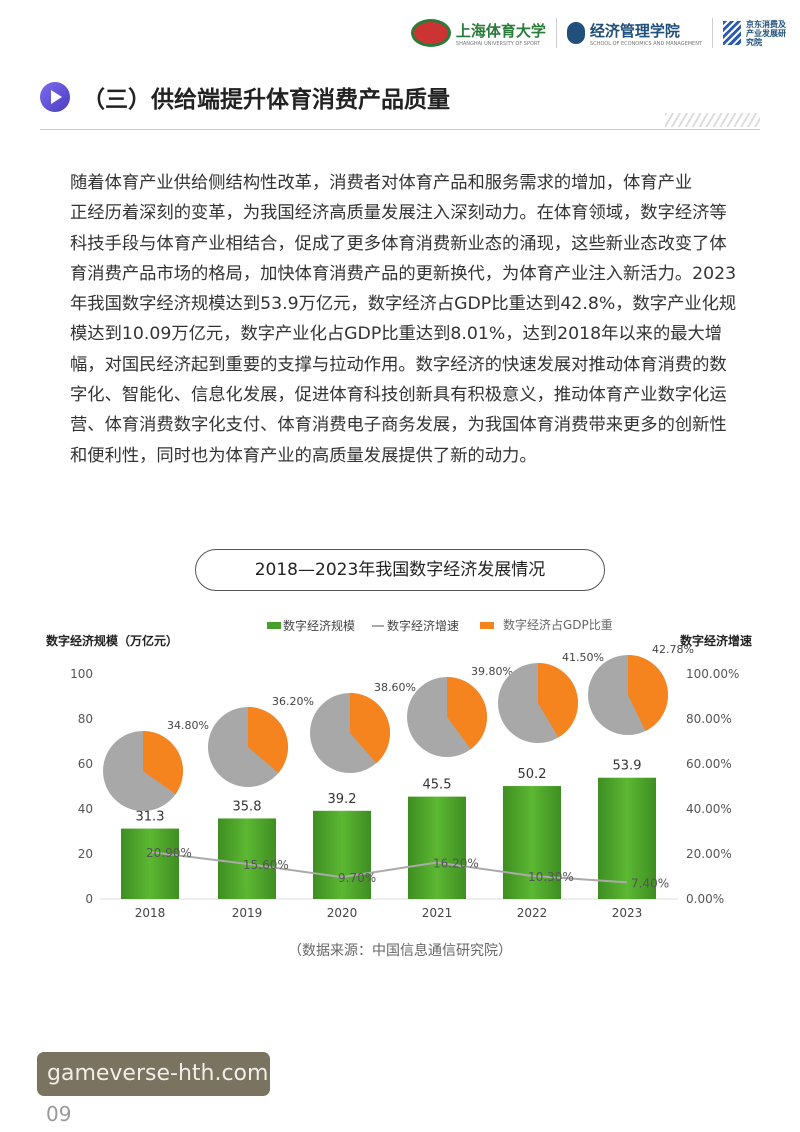 The height and width of the screenshot is (1132, 800). I want to click on y-axis-title: 数字经济规模（万亿元）, so click(112, 640).